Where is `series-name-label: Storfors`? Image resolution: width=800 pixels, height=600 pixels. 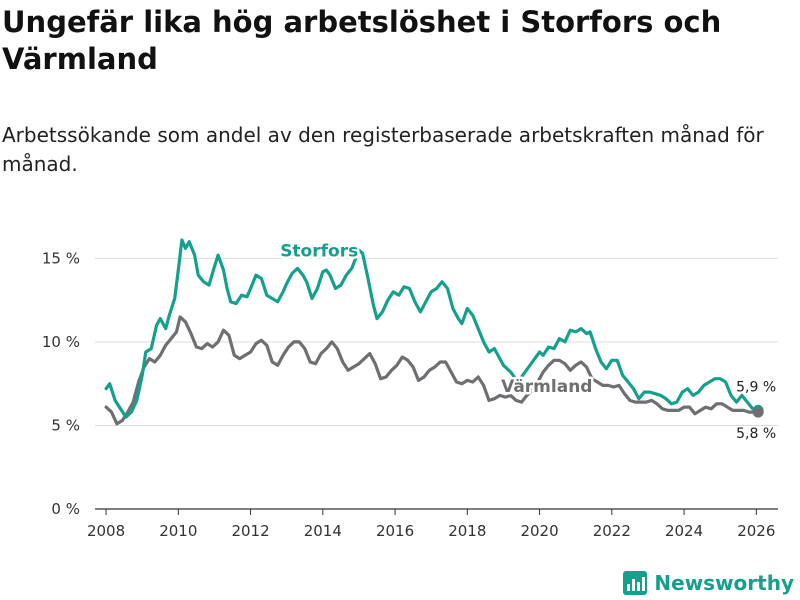 series-name-label: Storfors is located at coordinates (319, 252).